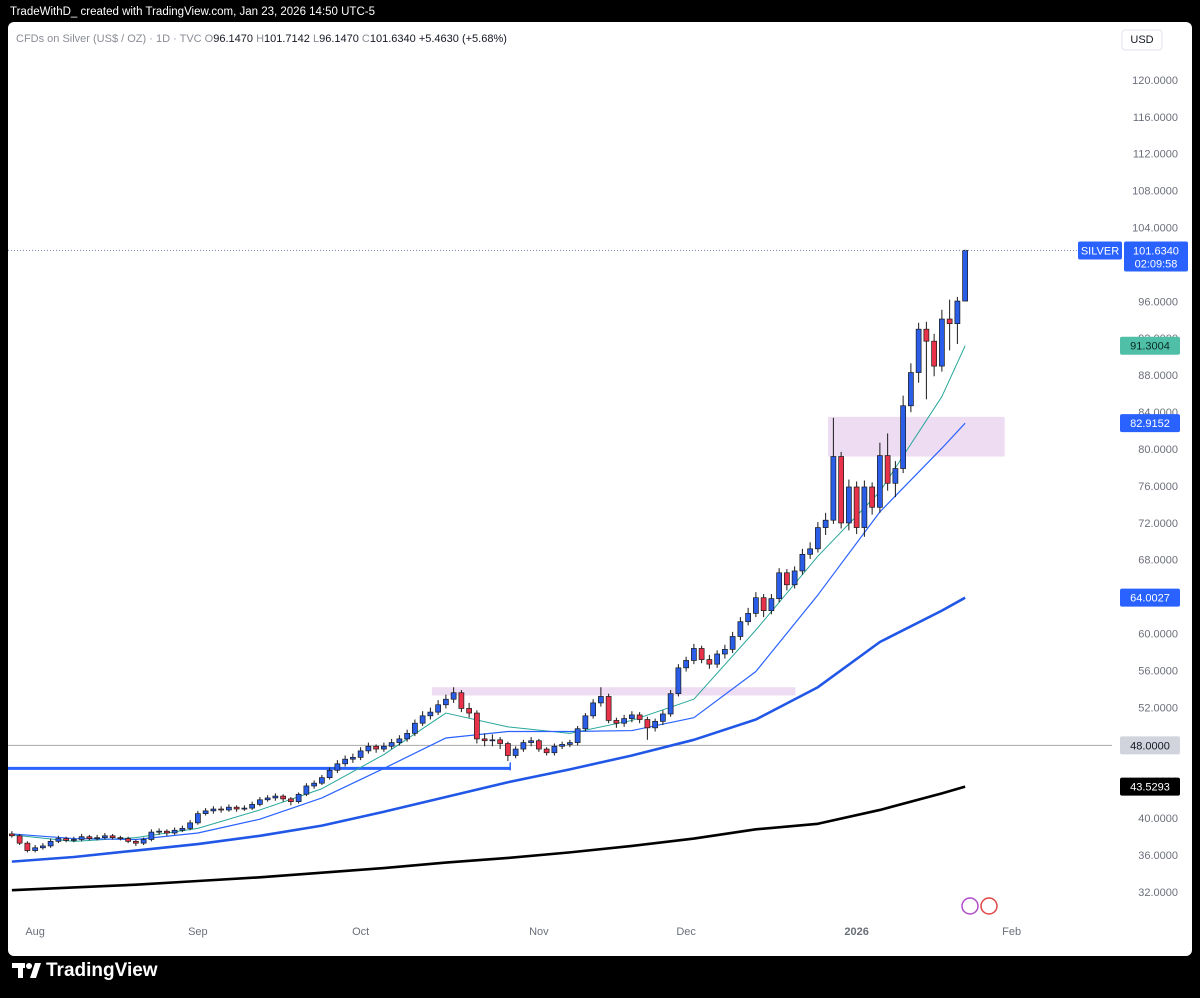 The image size is (1200, 998). I want to click on last-price-label: 101.6340, so click(1156, 251).